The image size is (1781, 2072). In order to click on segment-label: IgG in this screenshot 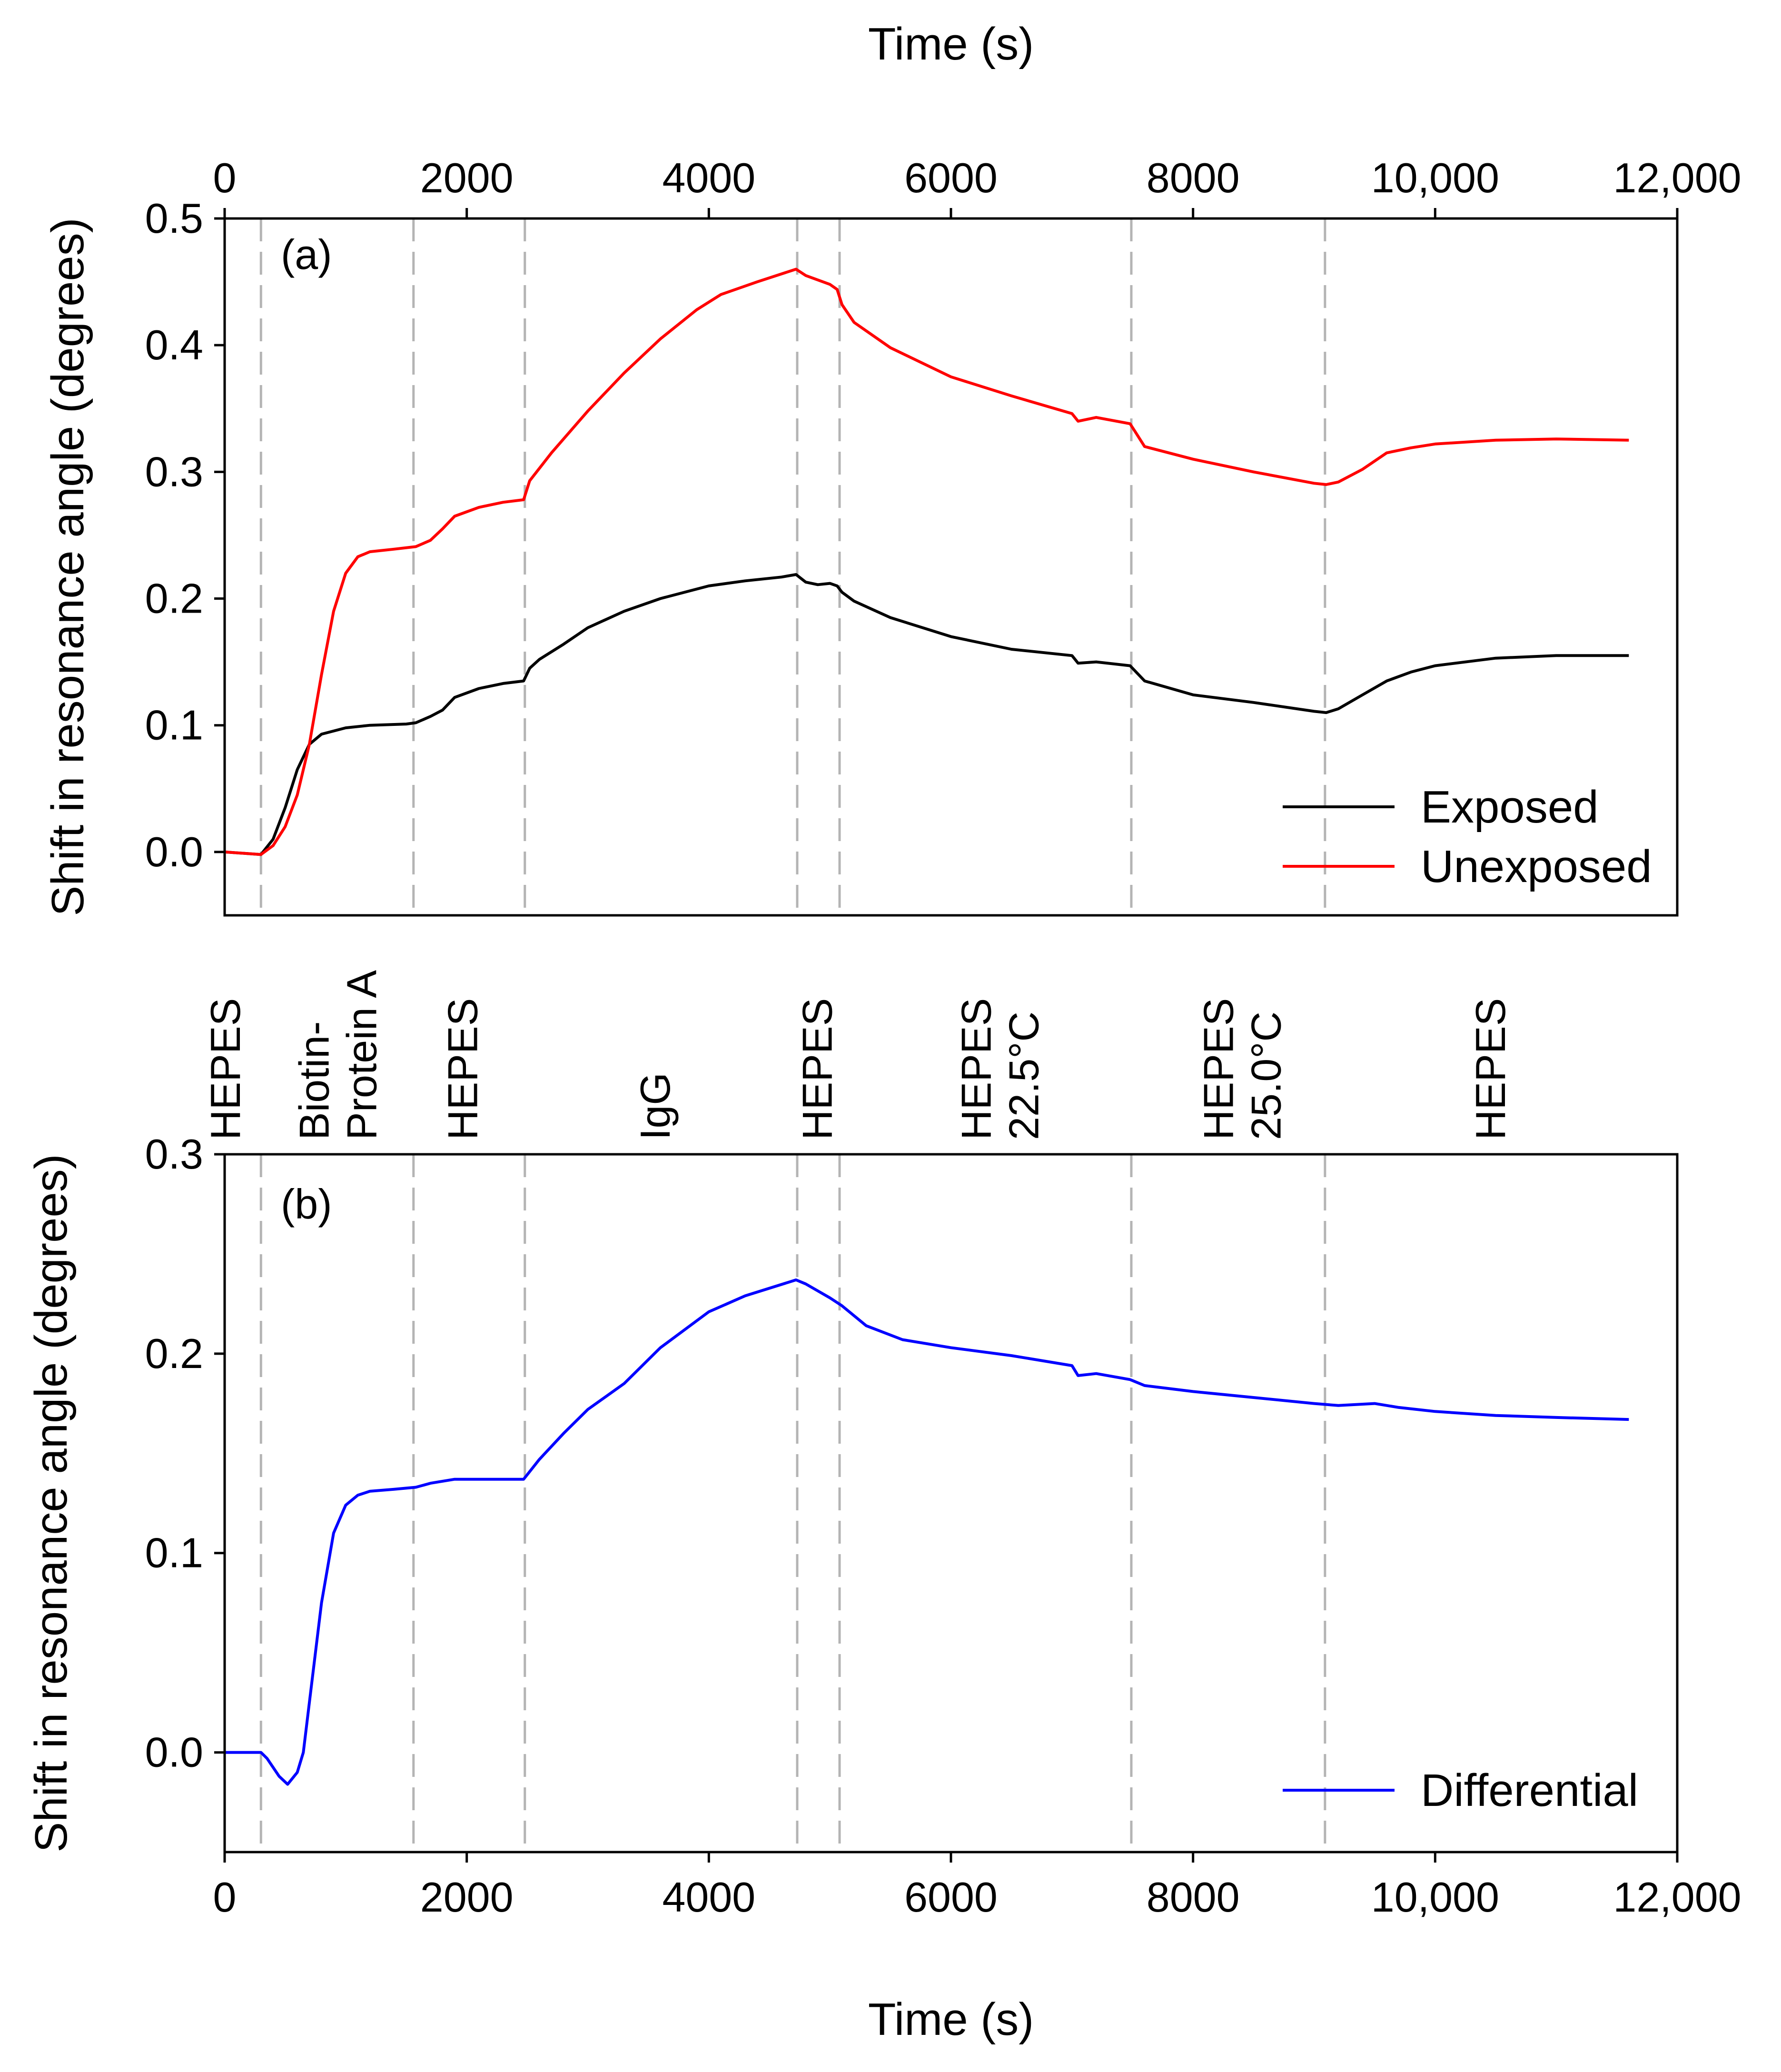, I will do `click(655, 1106)`.